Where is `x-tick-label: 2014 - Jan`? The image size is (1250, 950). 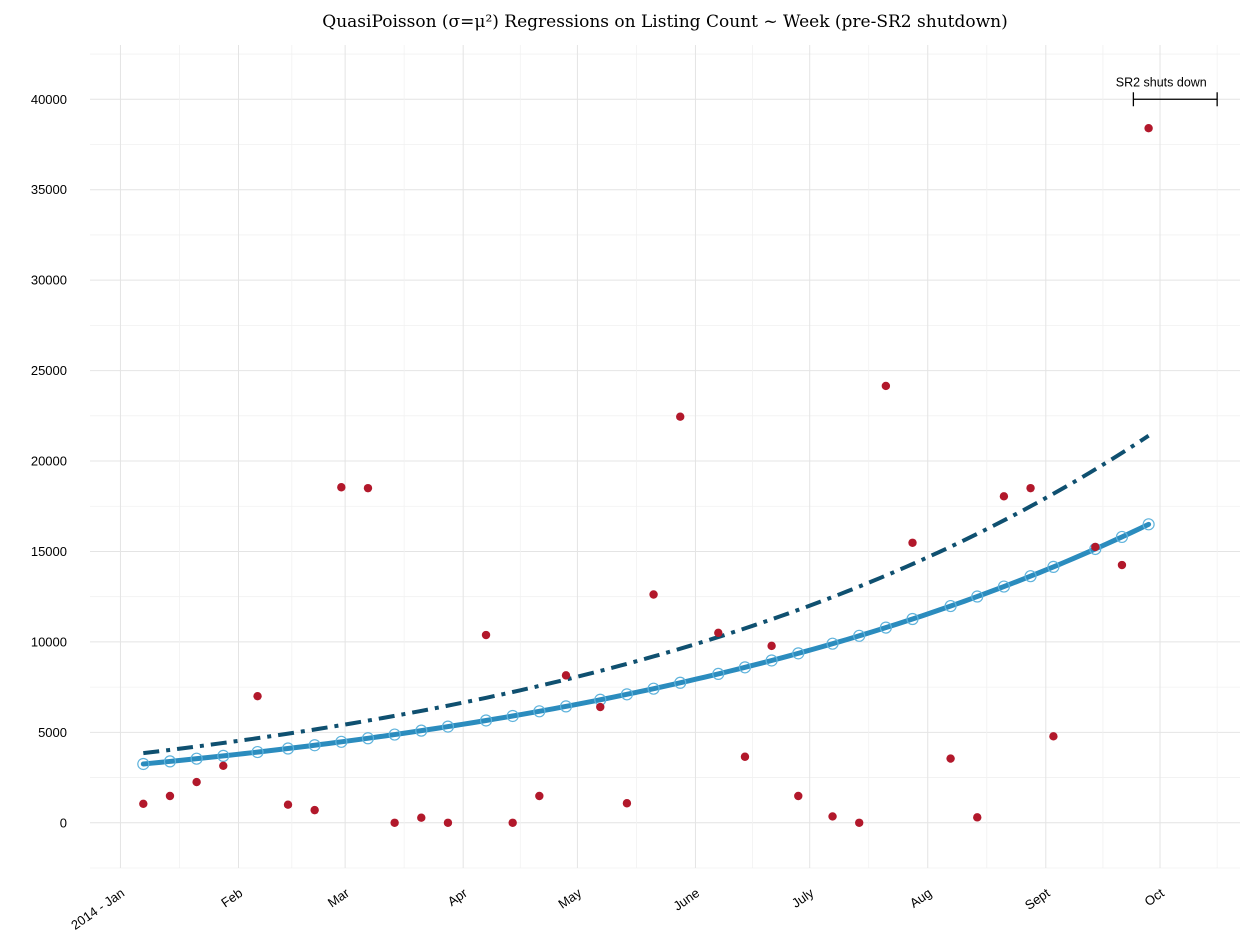 x-tick-label: 2014 - Jan is located at coordinates (97, 909).